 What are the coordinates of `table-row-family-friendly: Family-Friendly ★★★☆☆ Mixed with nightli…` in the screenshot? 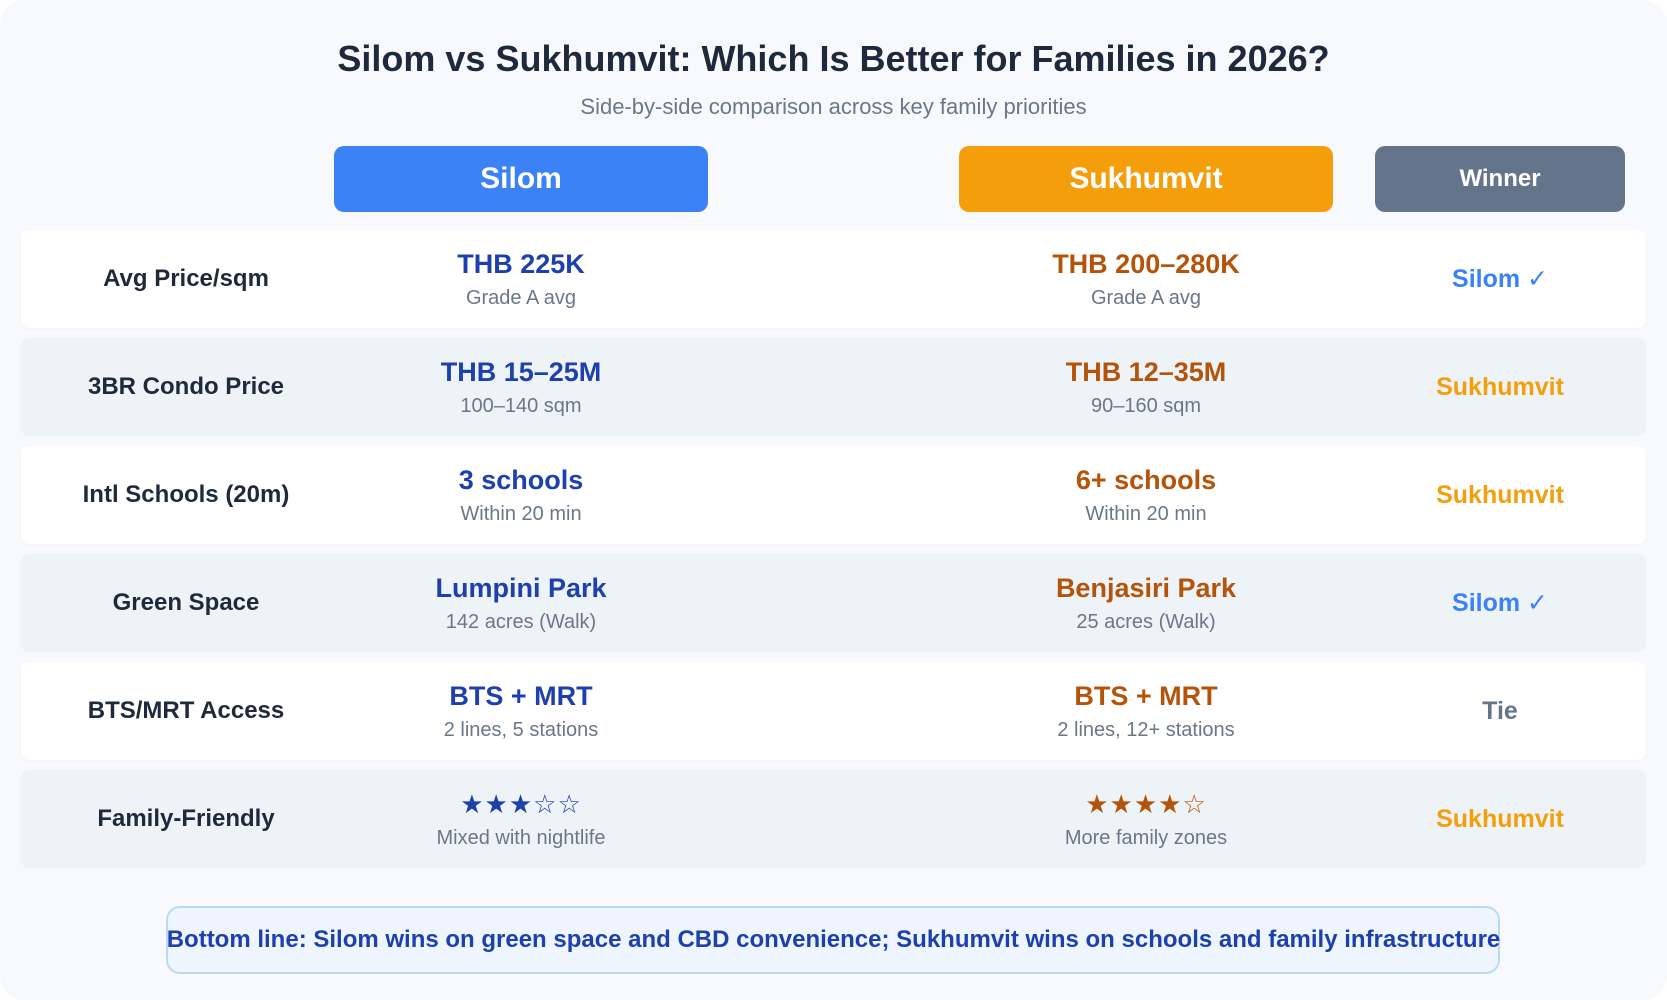 It's located at (833, 819).